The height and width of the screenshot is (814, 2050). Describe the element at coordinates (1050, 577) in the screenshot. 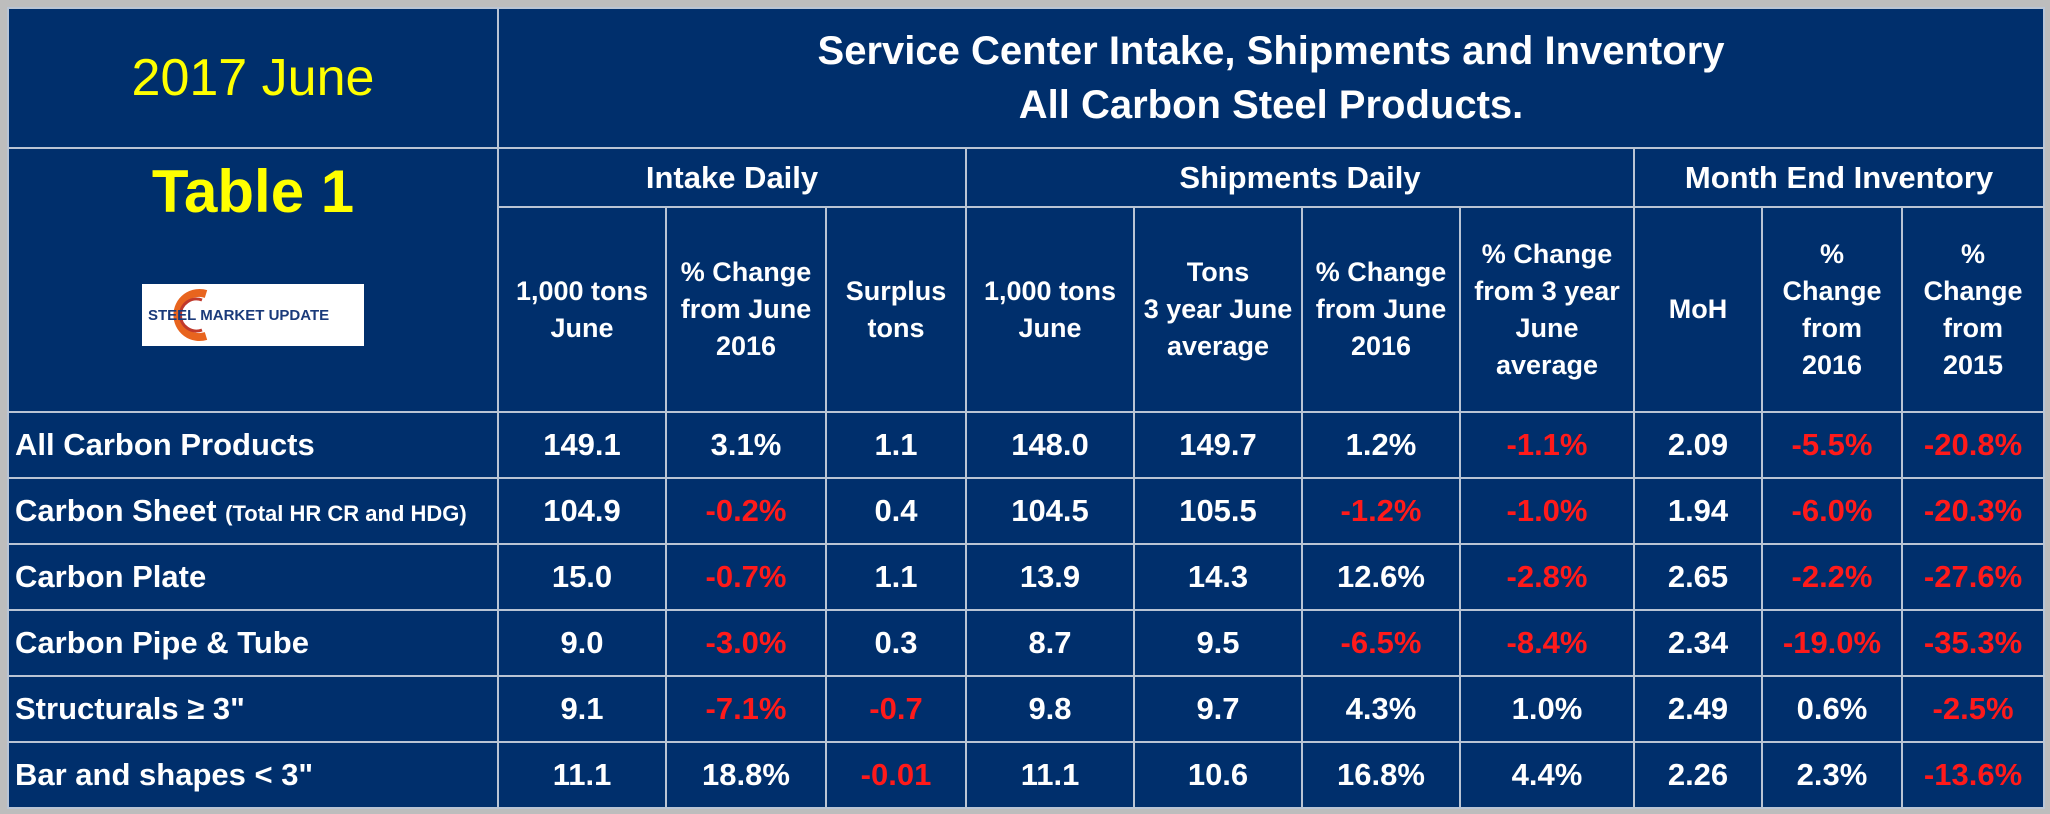

I see `table-cell: 13.9` at that location.